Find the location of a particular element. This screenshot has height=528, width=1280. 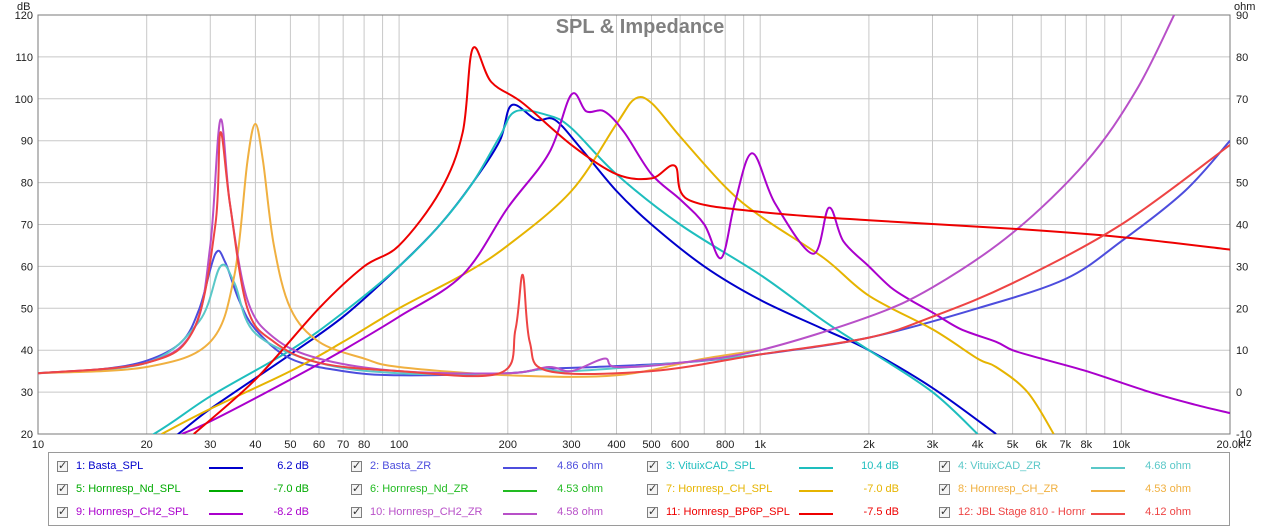

x-tick-label: 300 is located at coordinates (571, 445).